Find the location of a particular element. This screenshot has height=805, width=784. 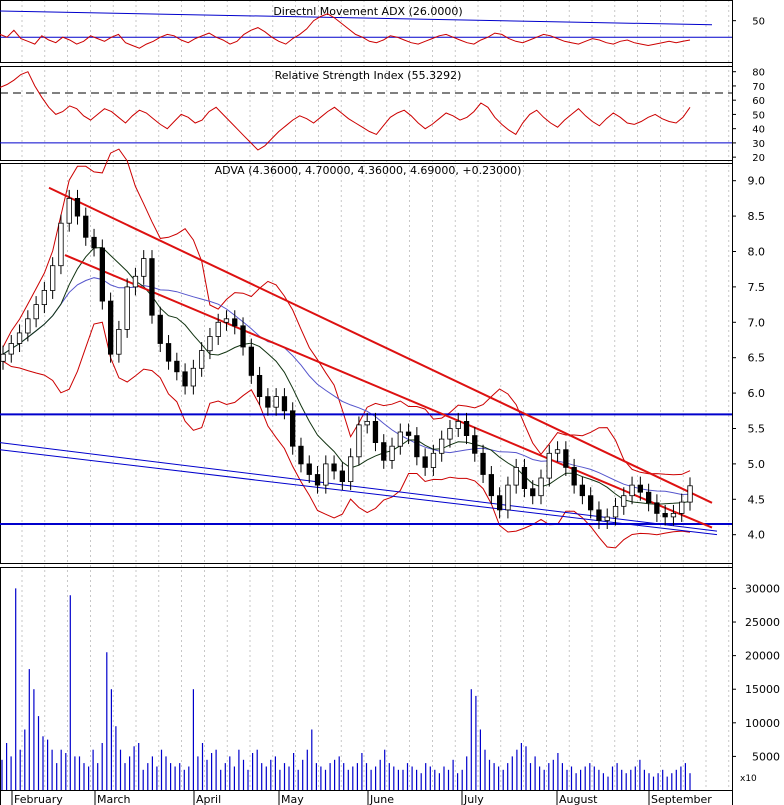

y-tick-label: 40 is located at coordinates (758, 130).